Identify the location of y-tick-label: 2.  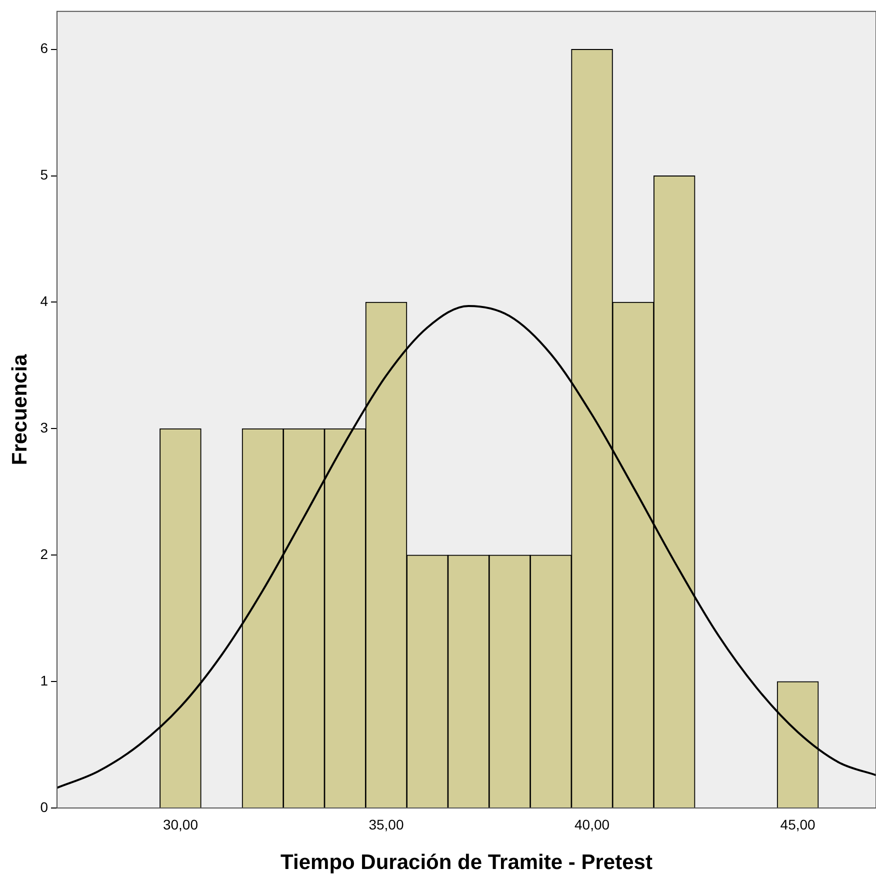
(44, 554).